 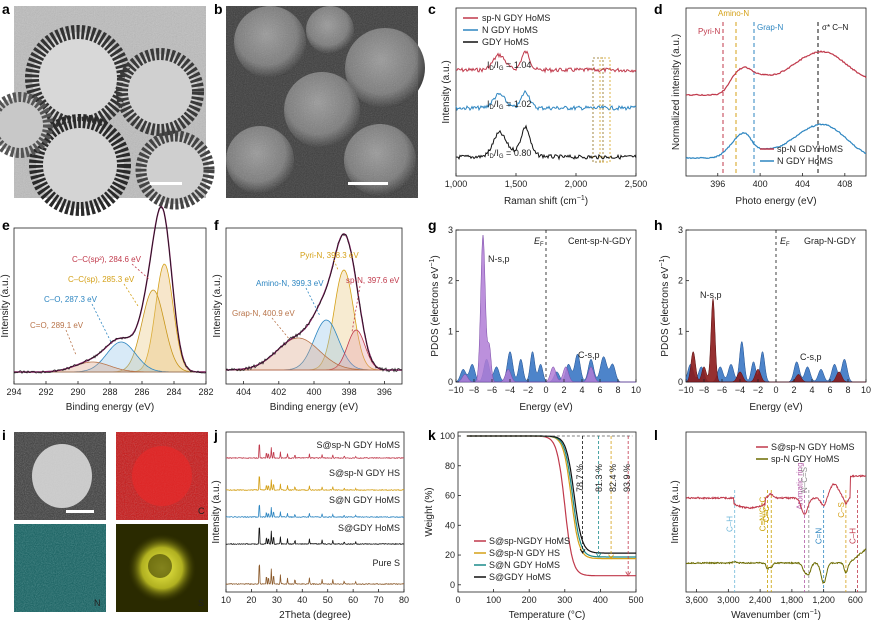 What do you see at coordinates (432, 225) in the screenshot?
I see `panel-label-g: g` at bounding box center [432, 225].